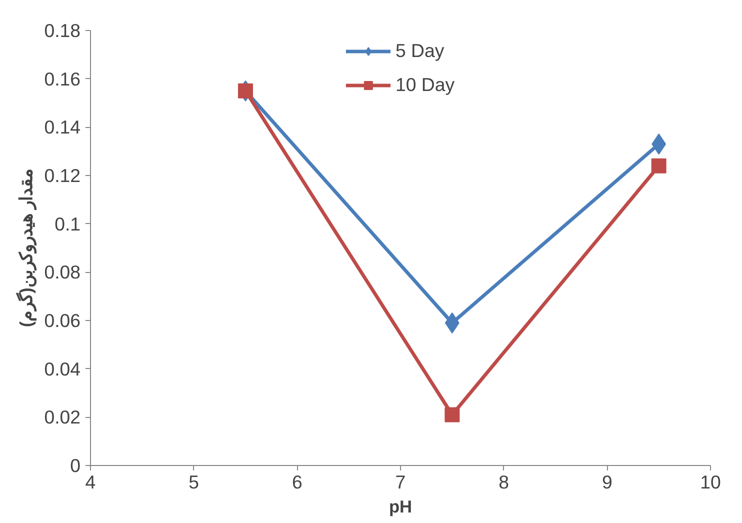  I want to click on y-tick-label: 0.14, so click(62, 127).